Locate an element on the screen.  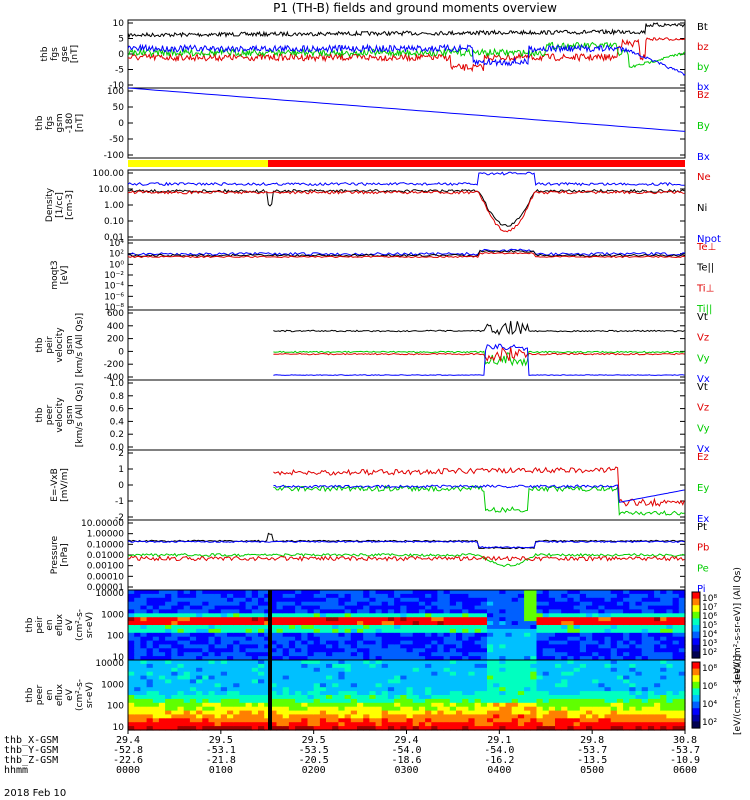
legend-Bx: Bx is located at coordinates (703, 157).